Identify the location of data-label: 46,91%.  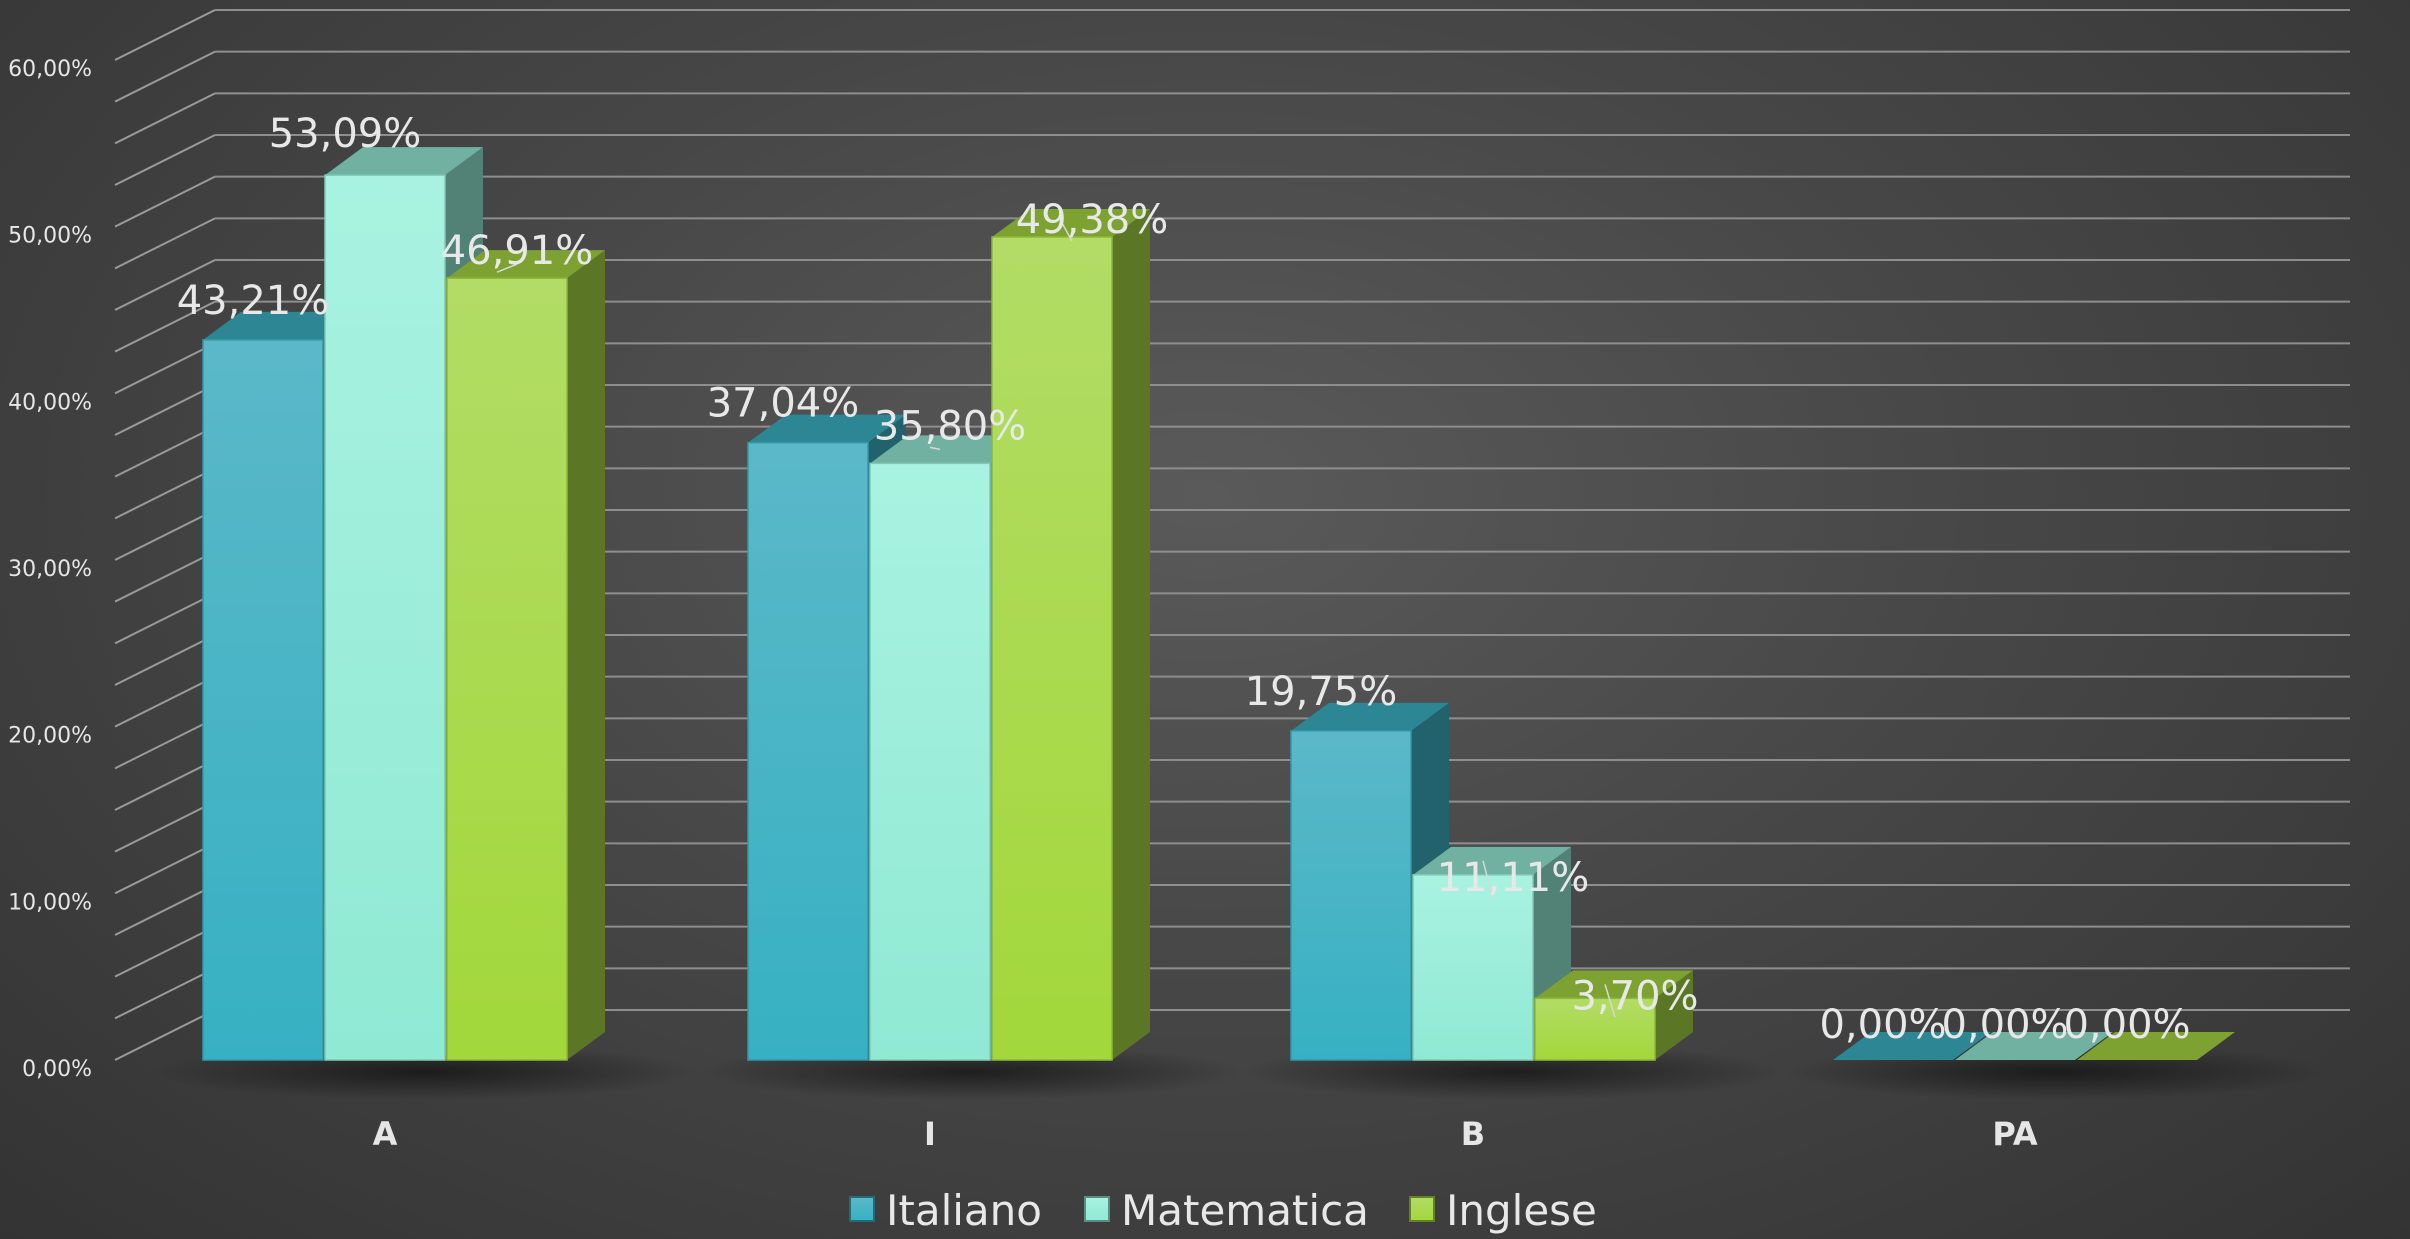
(517, 251).